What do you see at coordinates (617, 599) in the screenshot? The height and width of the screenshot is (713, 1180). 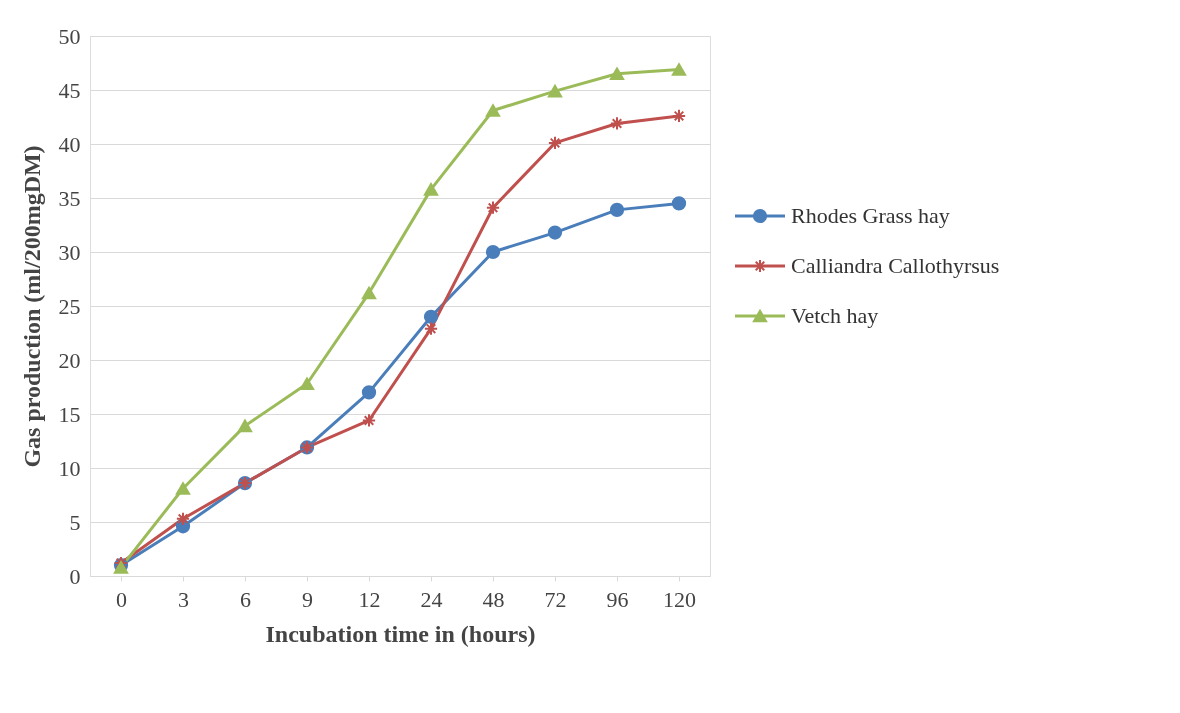 I see `x-tick-label: 96` at bounding box center [617, 599].